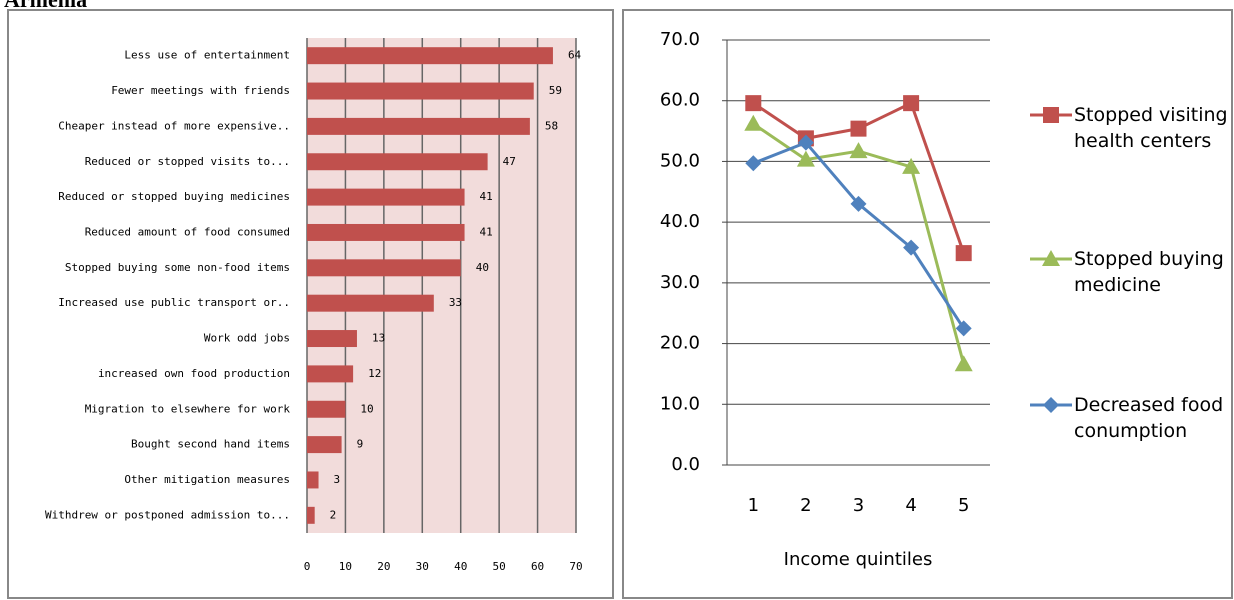 The image size is (1234, 600). I want to click on value-label: 12, so click(374, 373).